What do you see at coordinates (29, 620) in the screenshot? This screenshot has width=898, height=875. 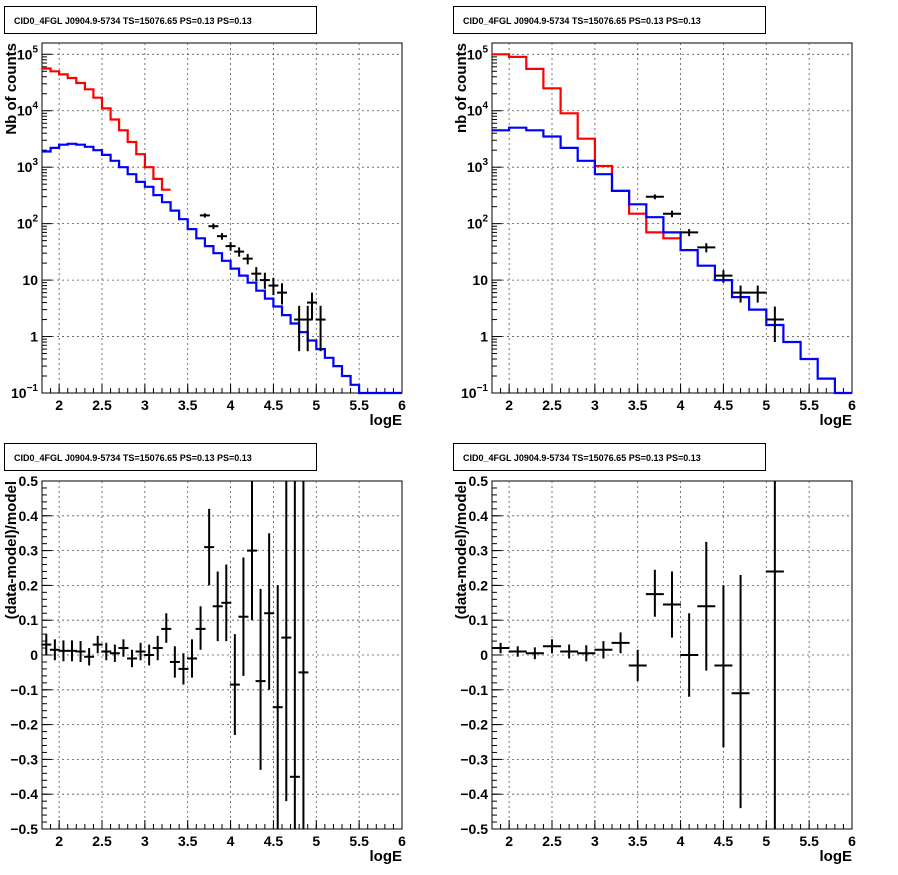 I see `y-tick-label: 0.1` at bounding box center [29, 620].